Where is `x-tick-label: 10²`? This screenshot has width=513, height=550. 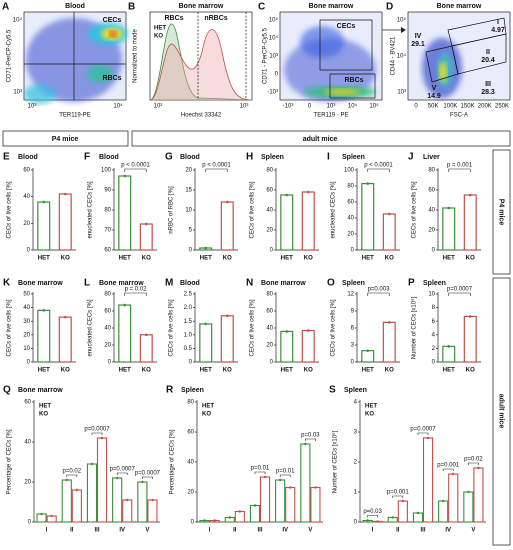
x-tick-label: 10² is located at coordinates (158, 107).